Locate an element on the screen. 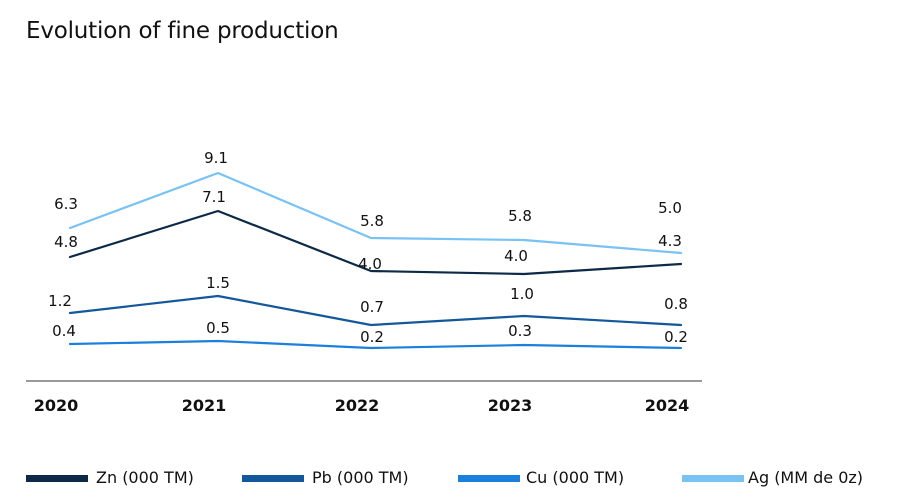 The height and width of the screenshot is (502, 904). data-label: 4.3 is located at coordinates (670, 241).